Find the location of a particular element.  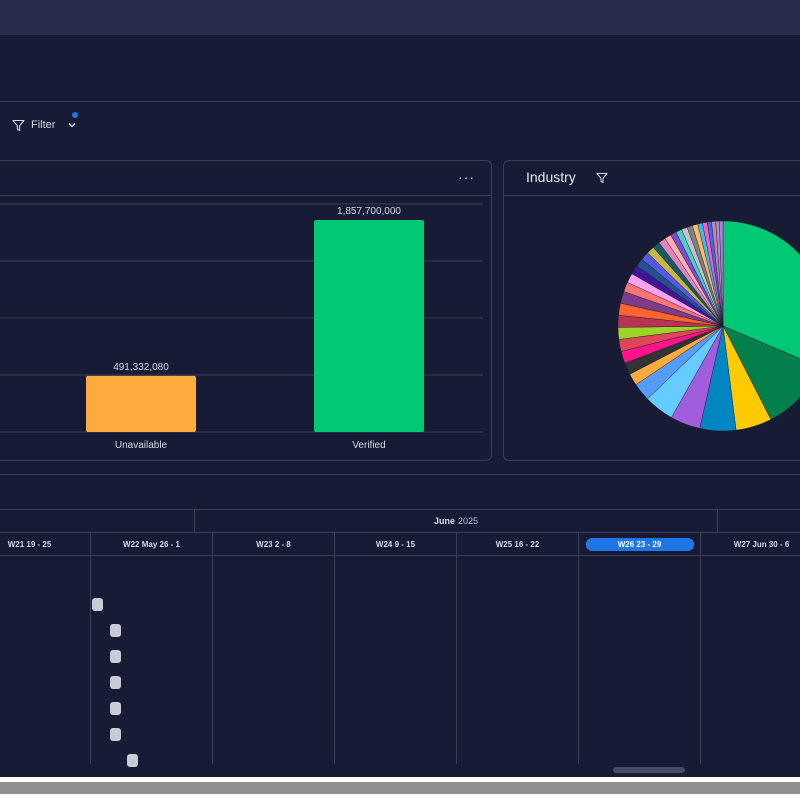

section-divider is located at coordinates (400, 474).